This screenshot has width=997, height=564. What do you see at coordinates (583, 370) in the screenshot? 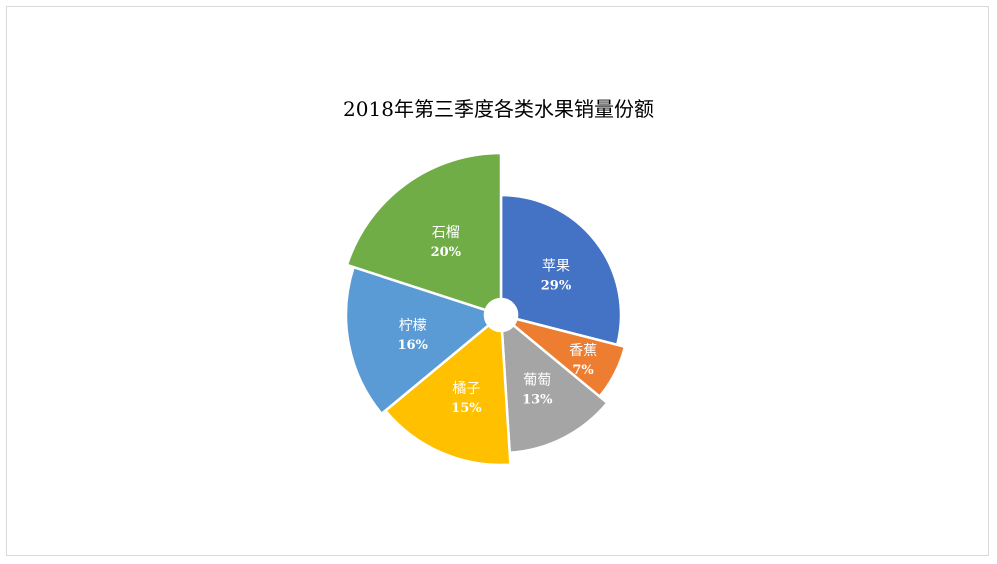
I see `slice-value-label: 7%` at bounding box center [583, 370].